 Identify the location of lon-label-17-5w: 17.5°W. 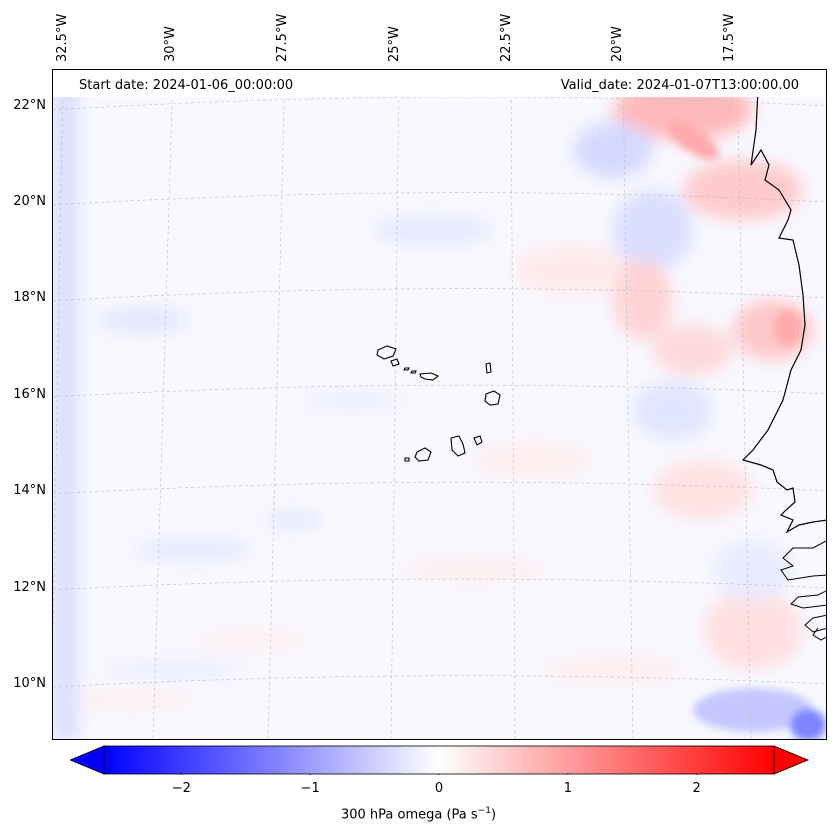
(729, 37).